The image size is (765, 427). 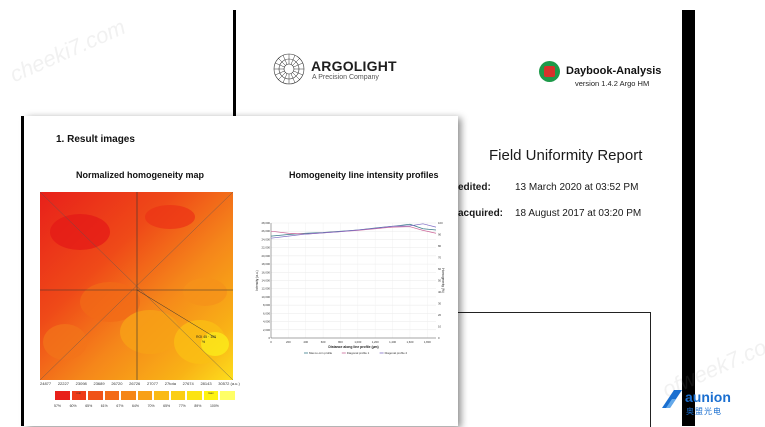 What do you see at coordinates (440, 246) in the screenshot?
I see `y2-tick-label: 80` at bounding box center [440, 246].